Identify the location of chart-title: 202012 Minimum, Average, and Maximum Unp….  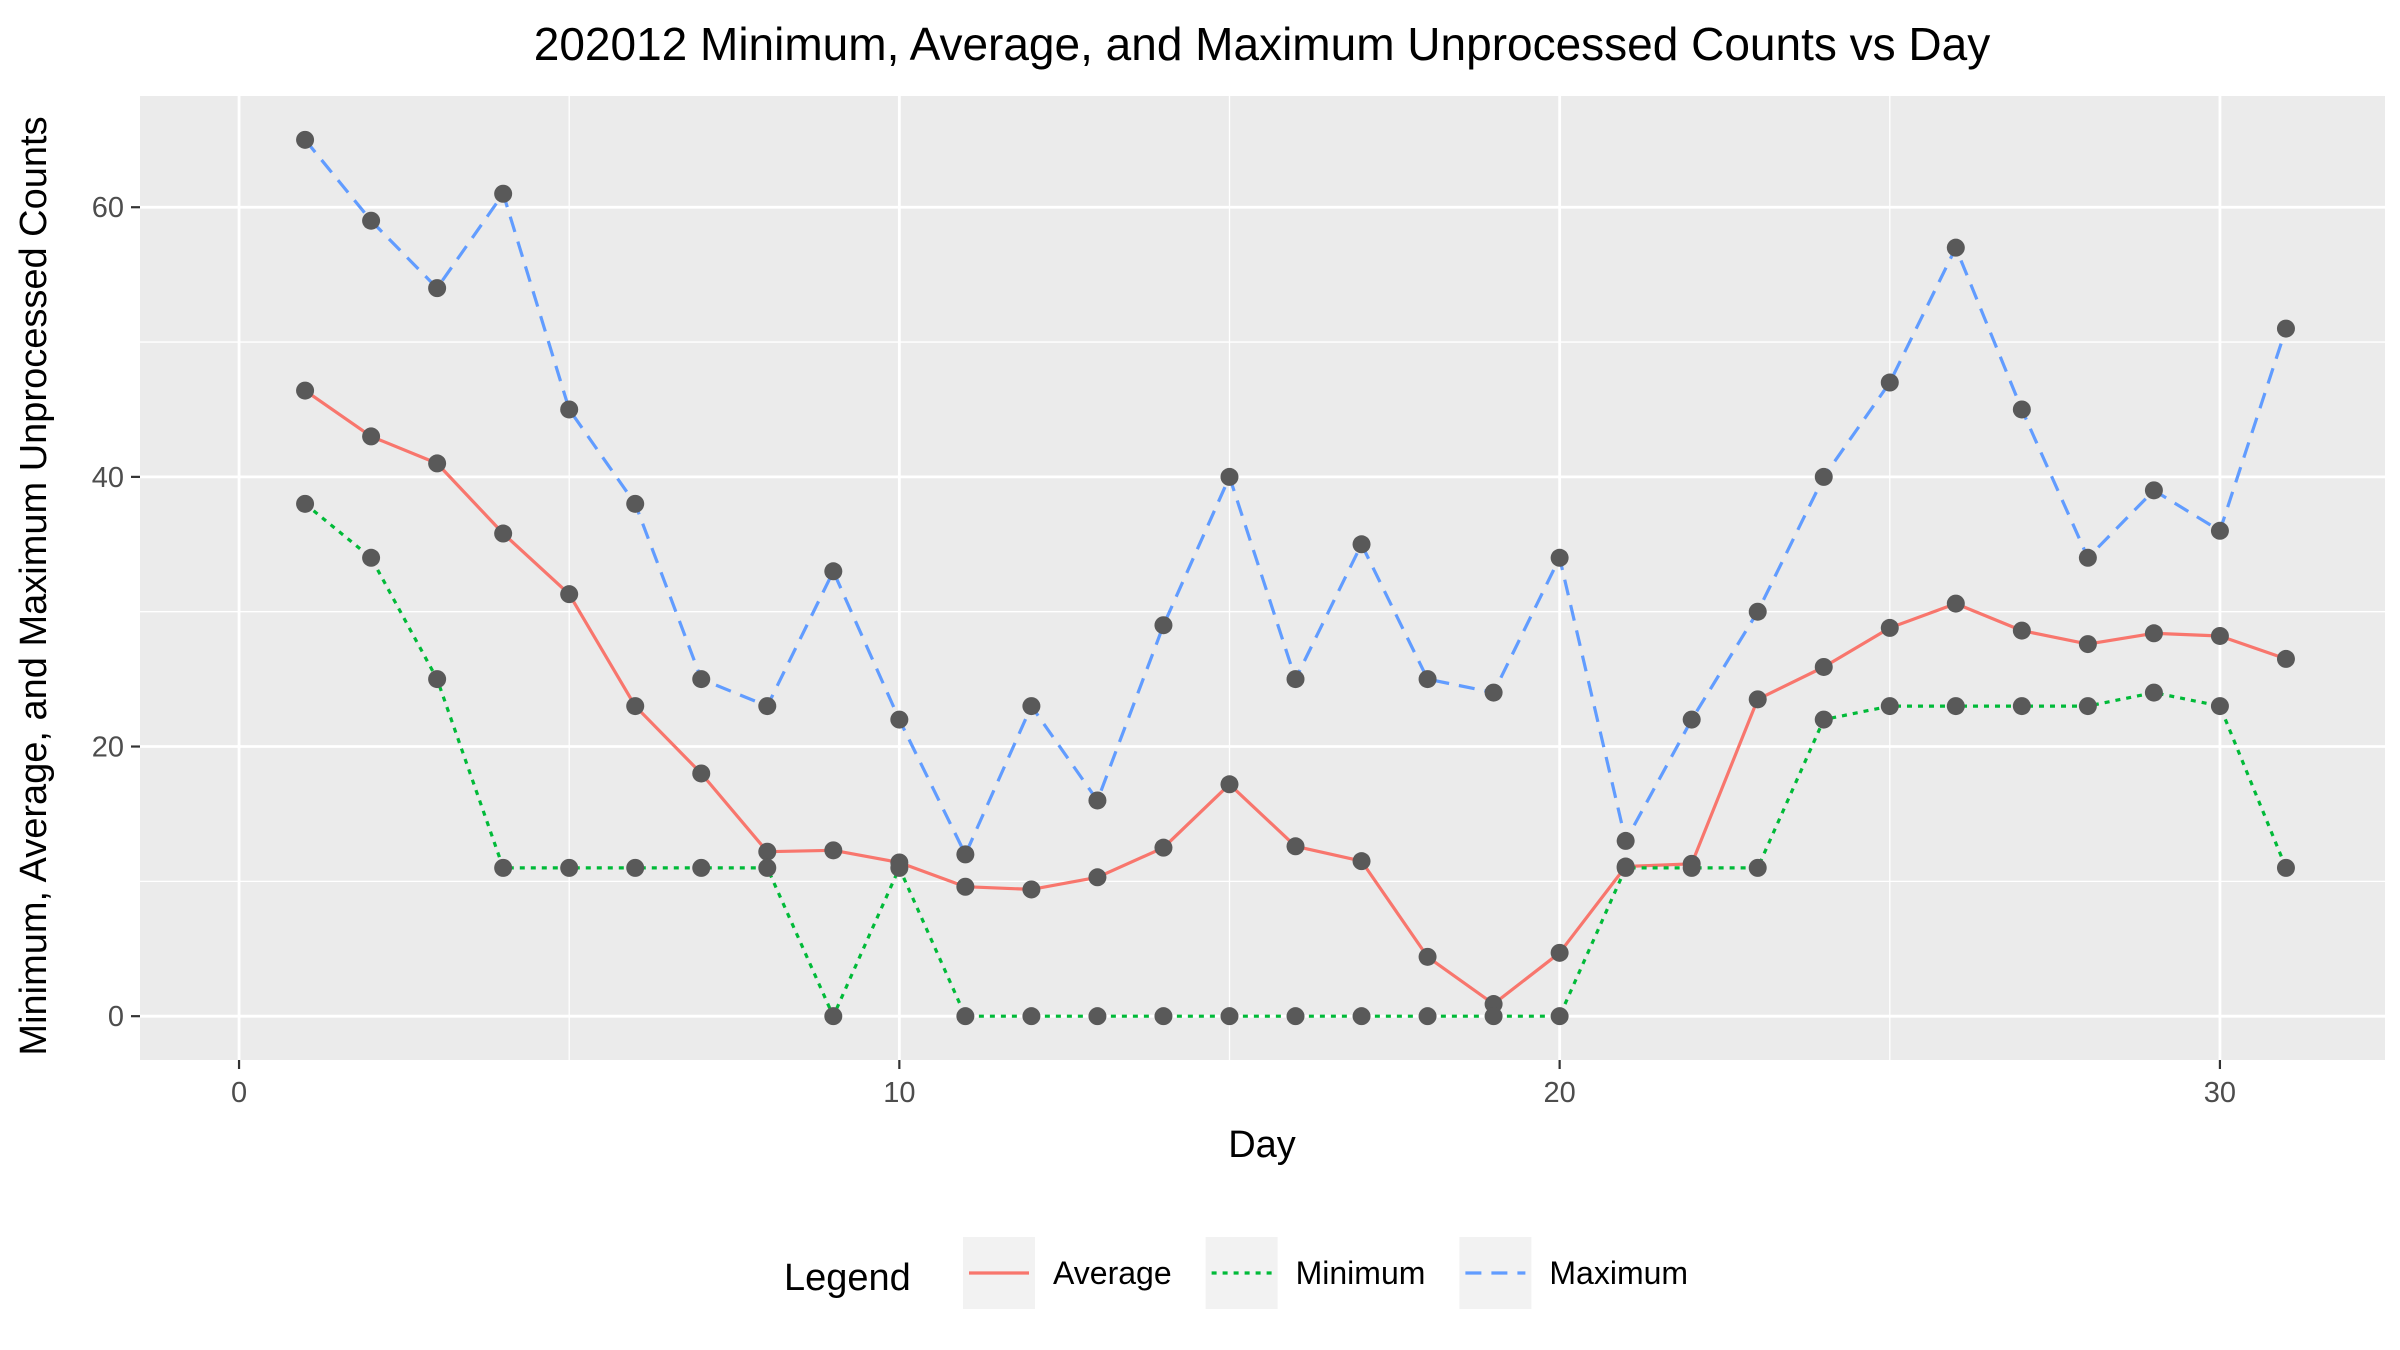
(1262, 44).